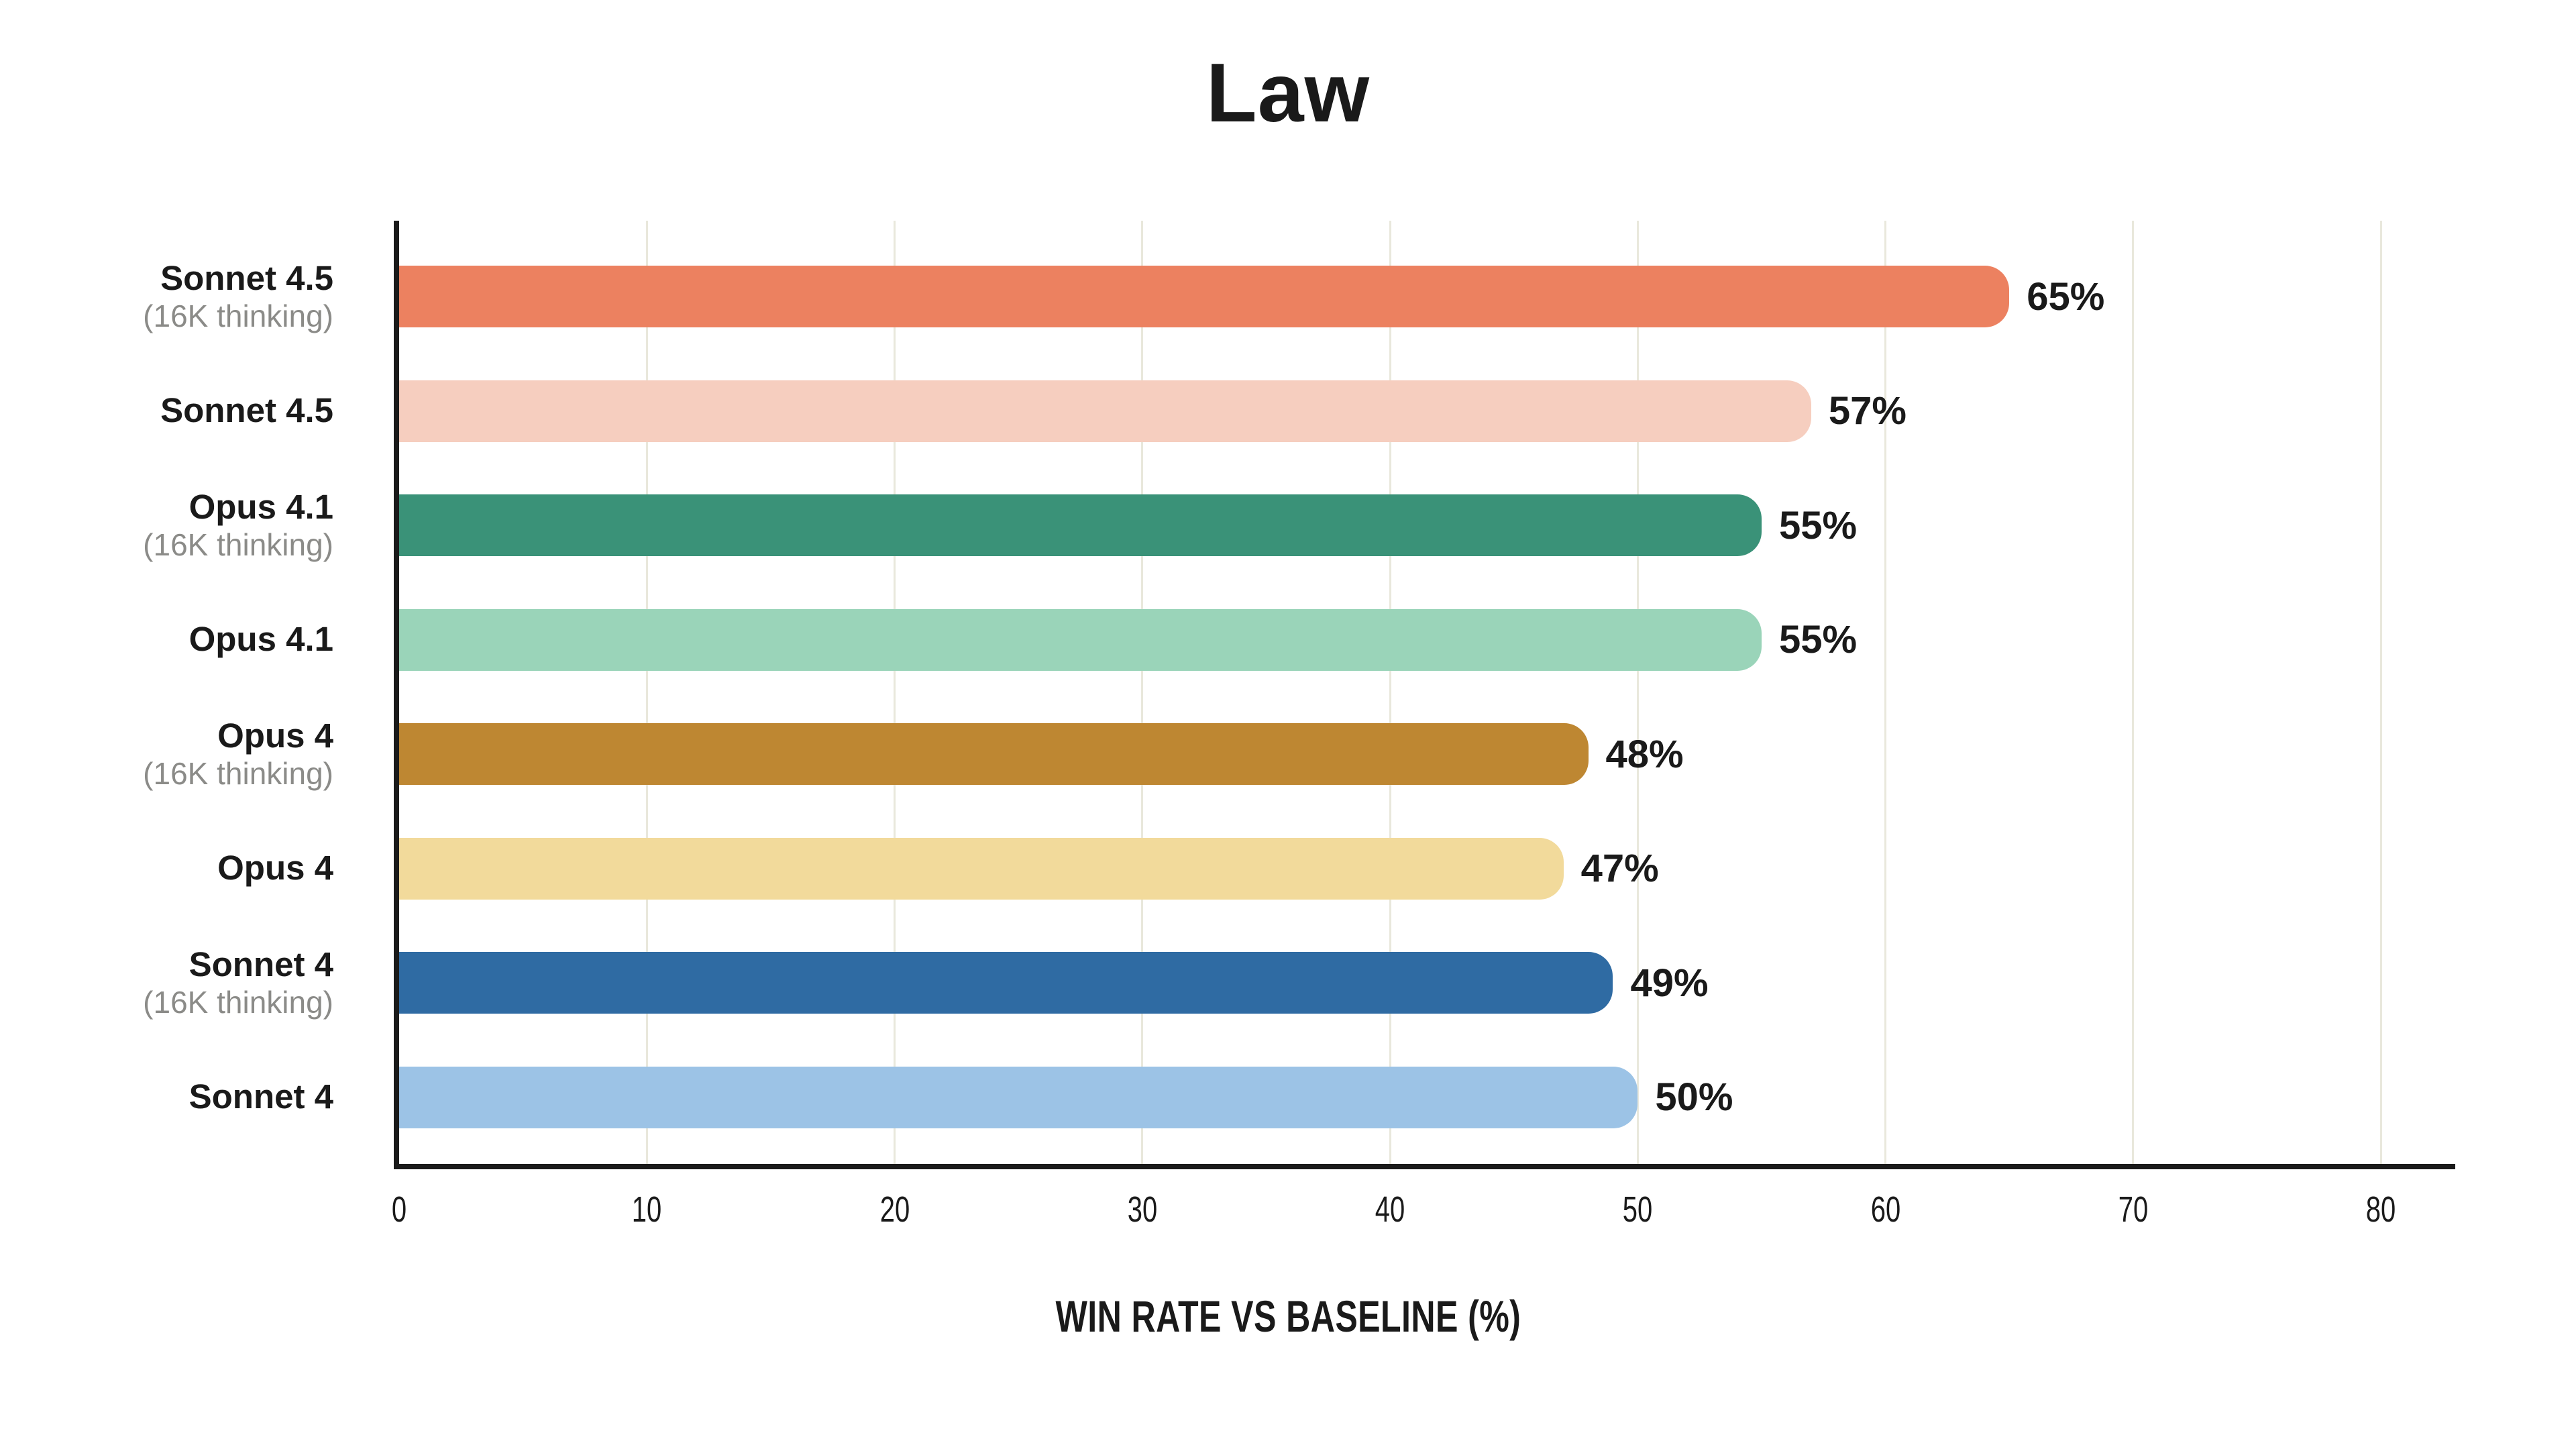 This screenshot has height=1449, width=2576. I want to click on x-axis-label: WIN RATE VS BASELINE (%), so click(1288, 1316).